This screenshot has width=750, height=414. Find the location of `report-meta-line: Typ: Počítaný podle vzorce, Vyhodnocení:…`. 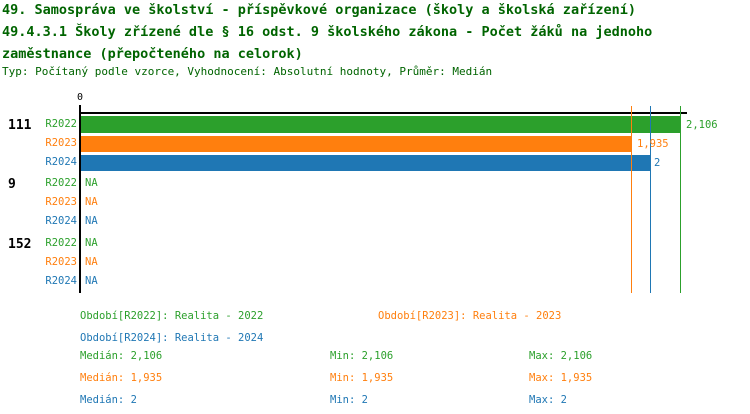

report-meta-line: Typ: Počítaný podle vzorce, Vyhodnocení:… is located at coordinates (247, 71).